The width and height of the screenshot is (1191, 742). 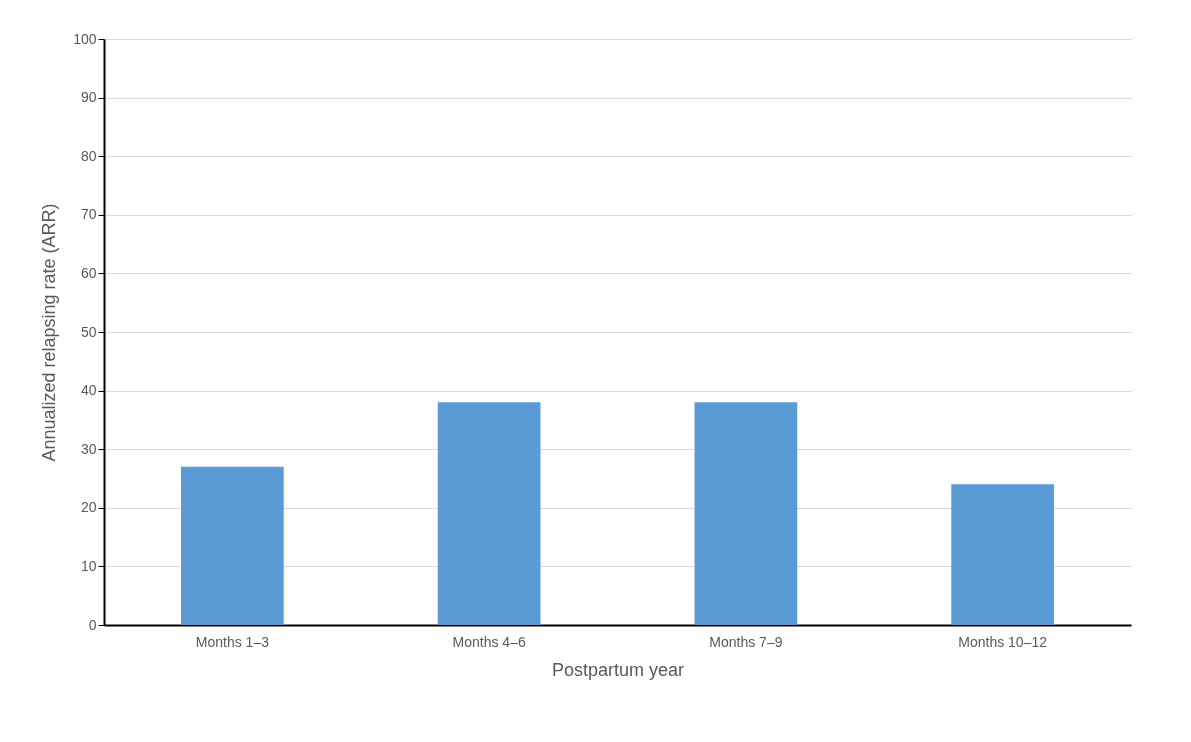 What do you see at coordinates (49, 332) in the screenshot?
I see `y-axis-title: Annualized relapsing rate (ARR)` at bounding box center [49, 332].